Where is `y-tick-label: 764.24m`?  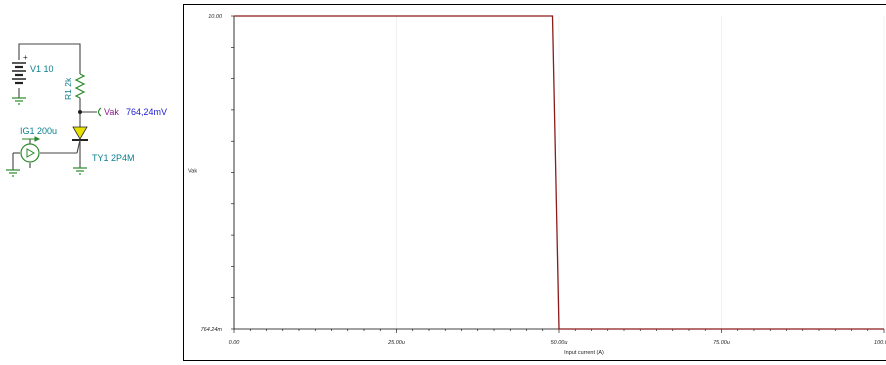 y-tick-label: 764.24m is located at coordinates (212, 330).